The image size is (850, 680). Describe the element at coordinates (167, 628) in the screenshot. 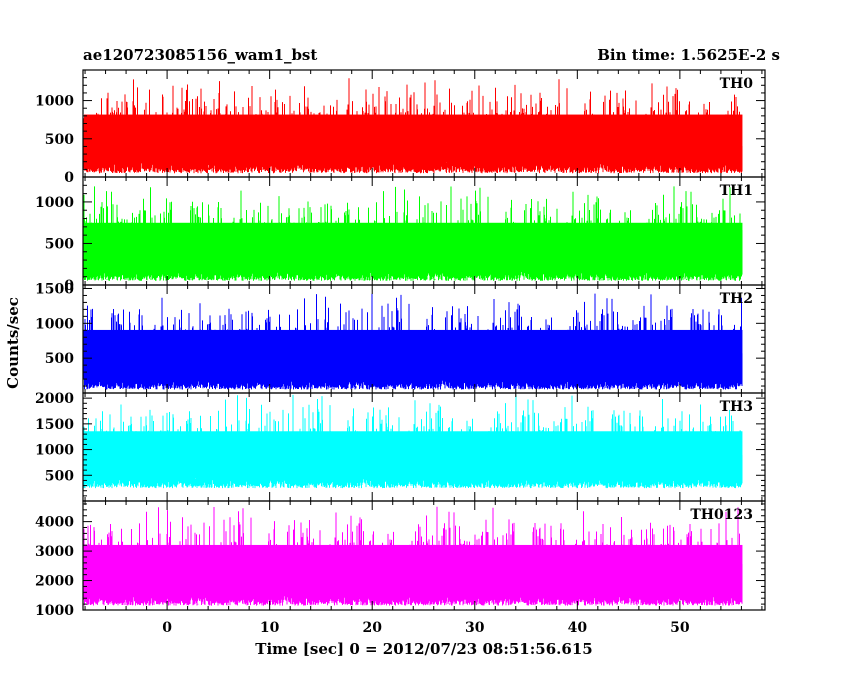

I see `x-tick-label: 0` at that location.